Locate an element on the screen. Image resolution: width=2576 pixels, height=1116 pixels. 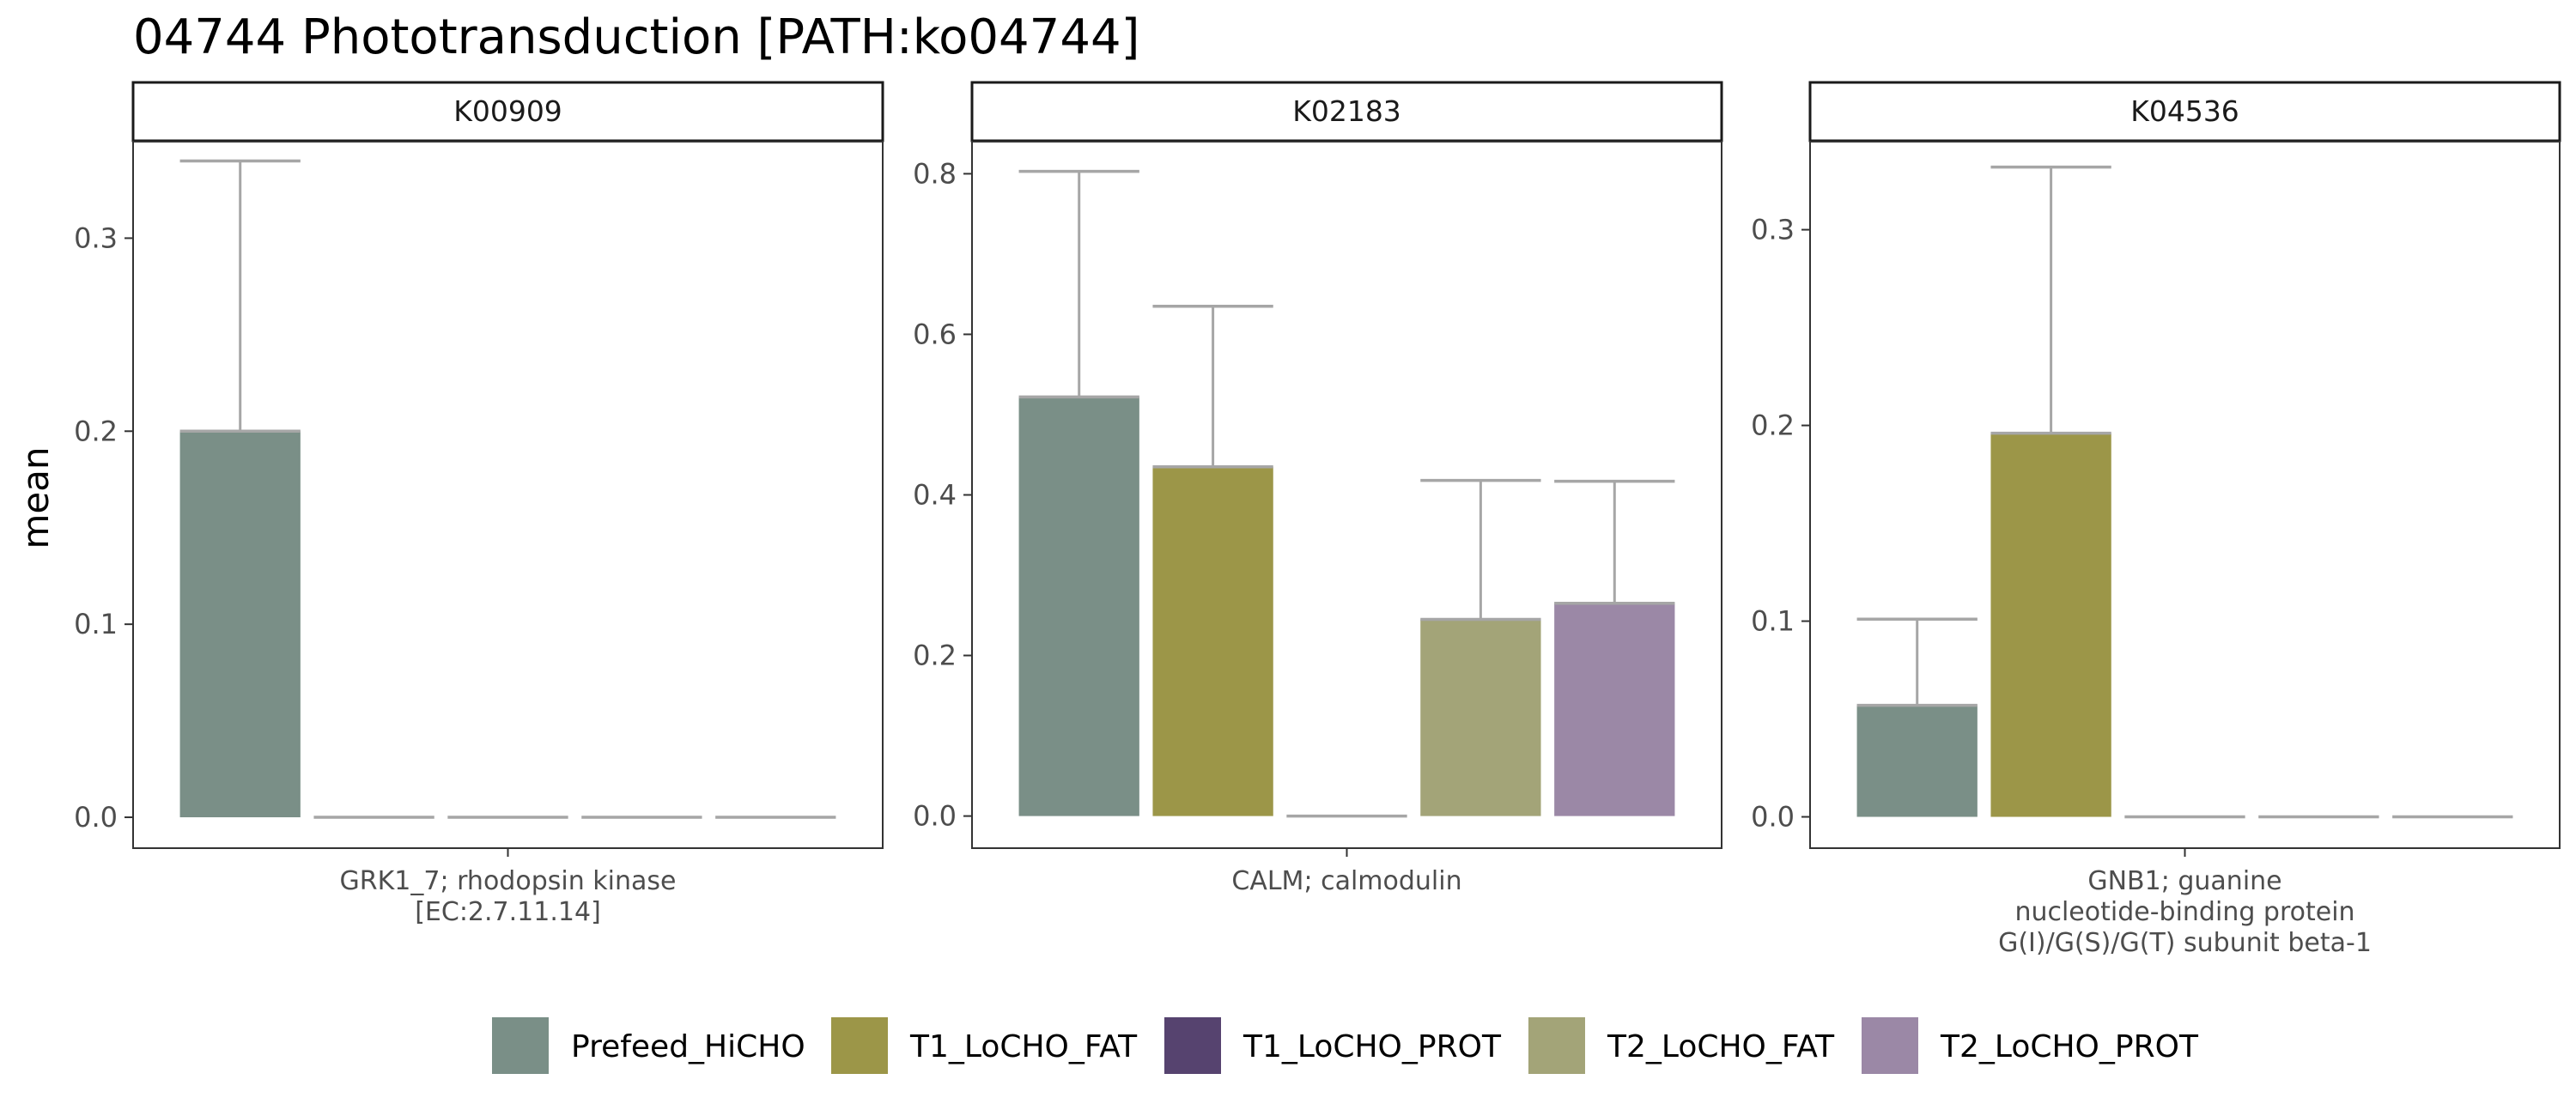
x-tick-label: CALM; calmodulin is located at coordinates (1346, 881).